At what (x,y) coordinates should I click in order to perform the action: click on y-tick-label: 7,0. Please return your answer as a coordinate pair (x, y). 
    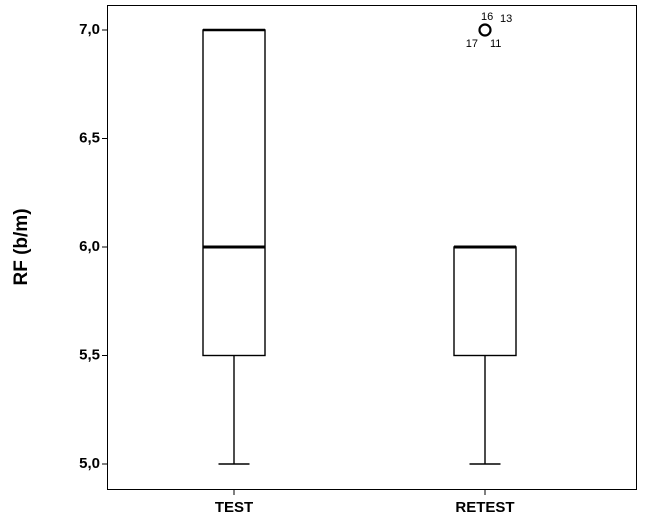
    Looking at the image, I should click on (89, 29).